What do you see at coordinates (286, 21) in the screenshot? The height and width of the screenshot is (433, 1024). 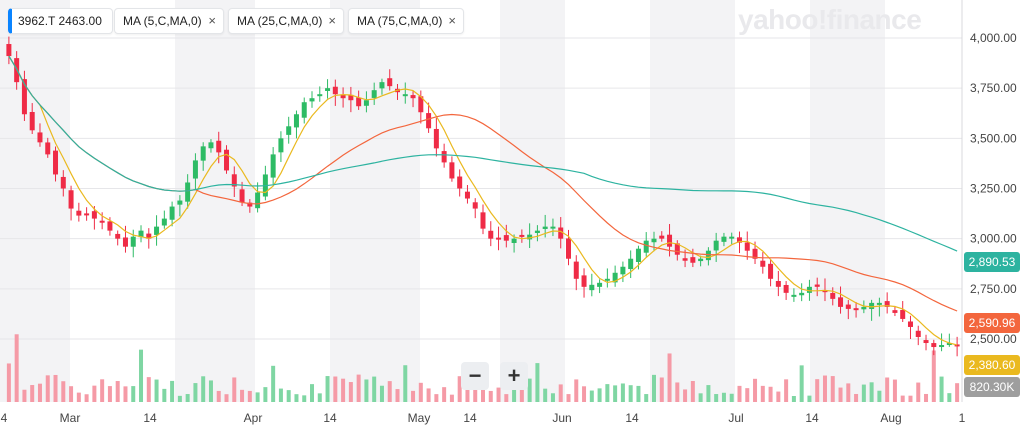 I see `ma25-chip: MA (25,C,MA,0) ×` at bounding box center [286, 21].